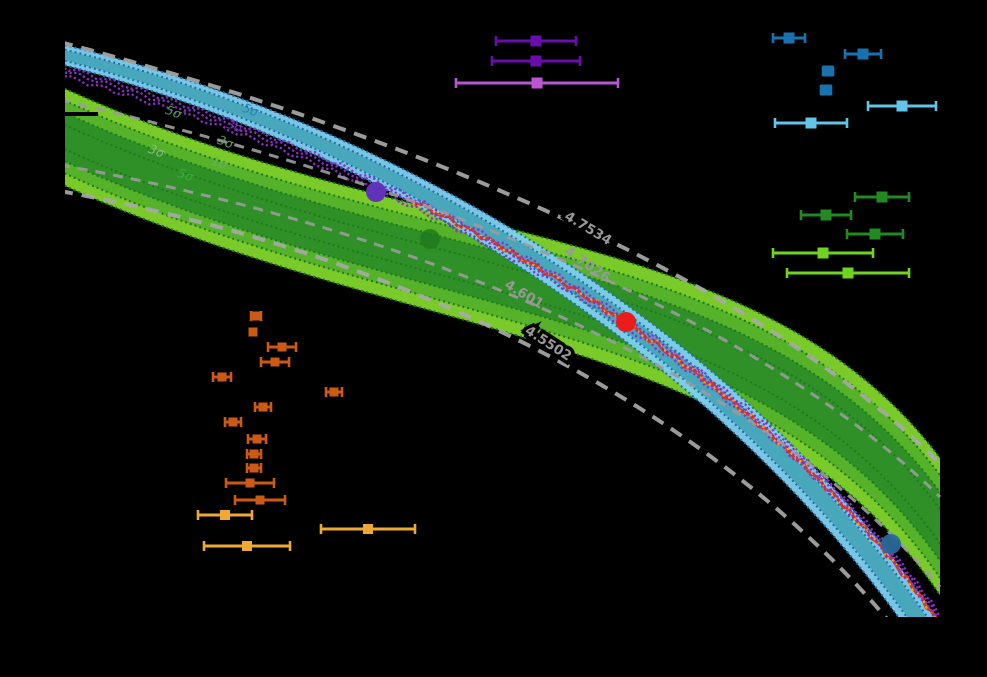 The image size is (987, 677). Describe the element at coordinates (376, 192) in the screenshot. I see `purple-dot` at that location.